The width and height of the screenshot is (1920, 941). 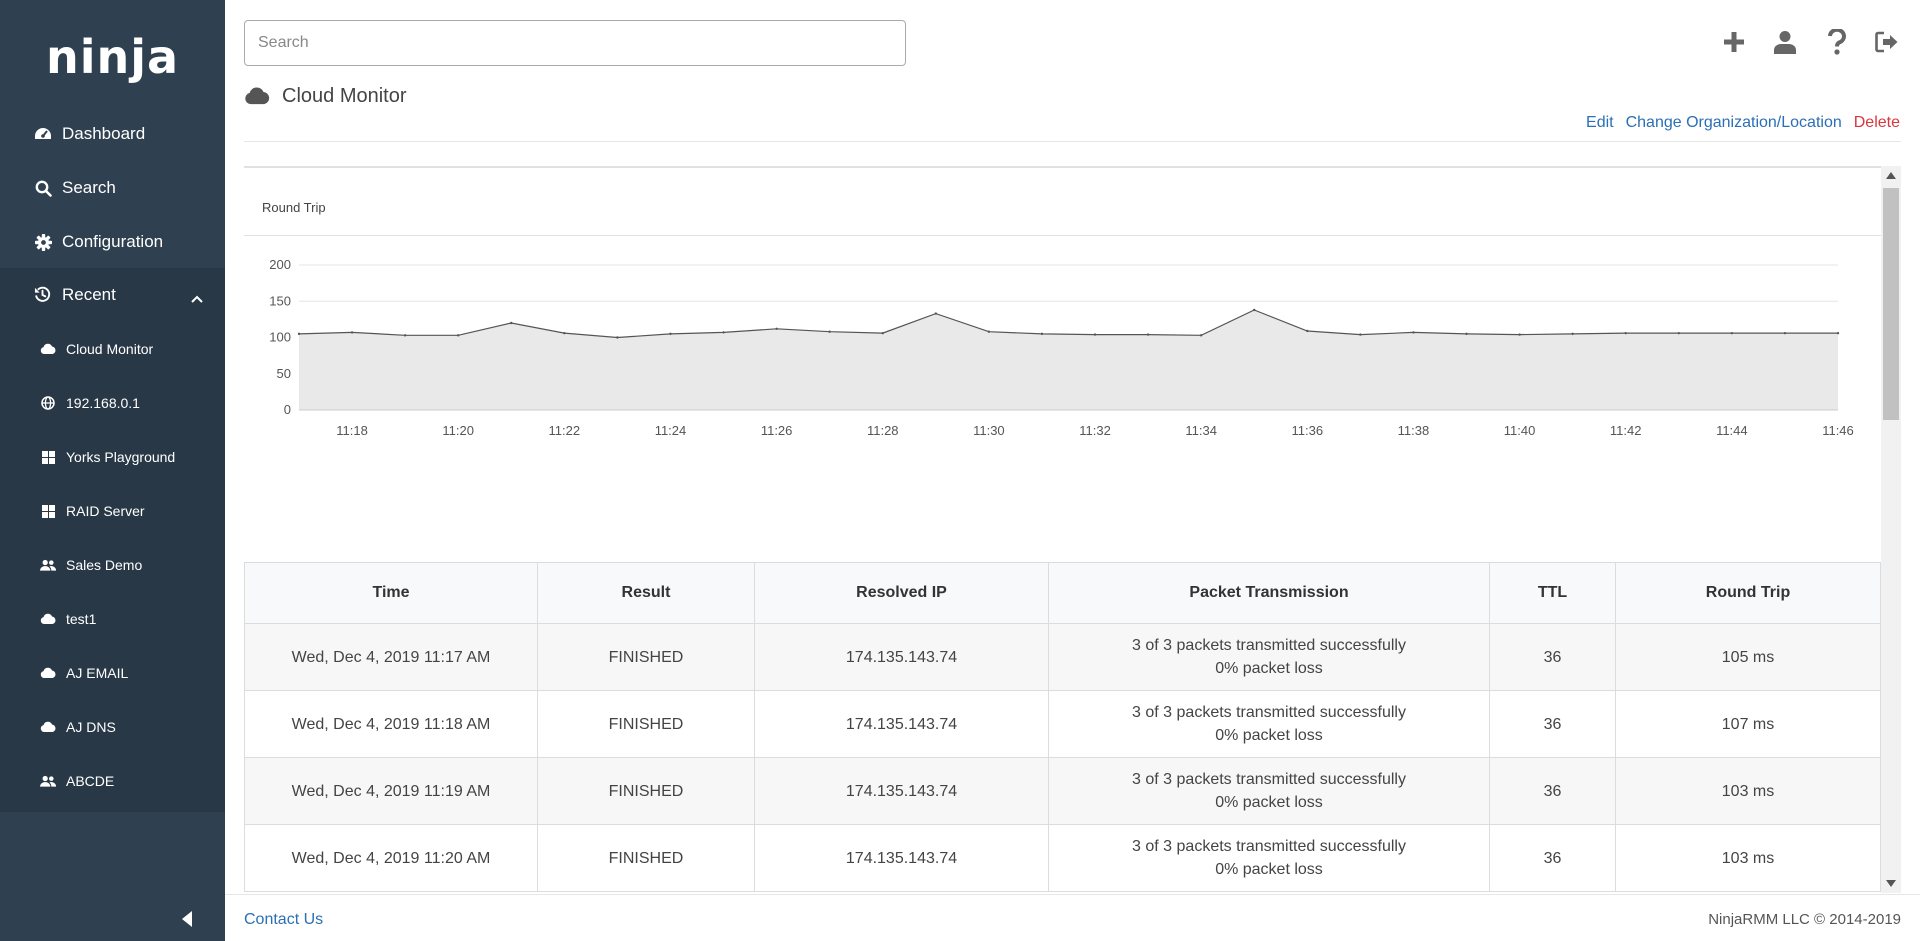 I want to click on recent-item-sales-demo: Sales Demo, so click(x=112, y=565).